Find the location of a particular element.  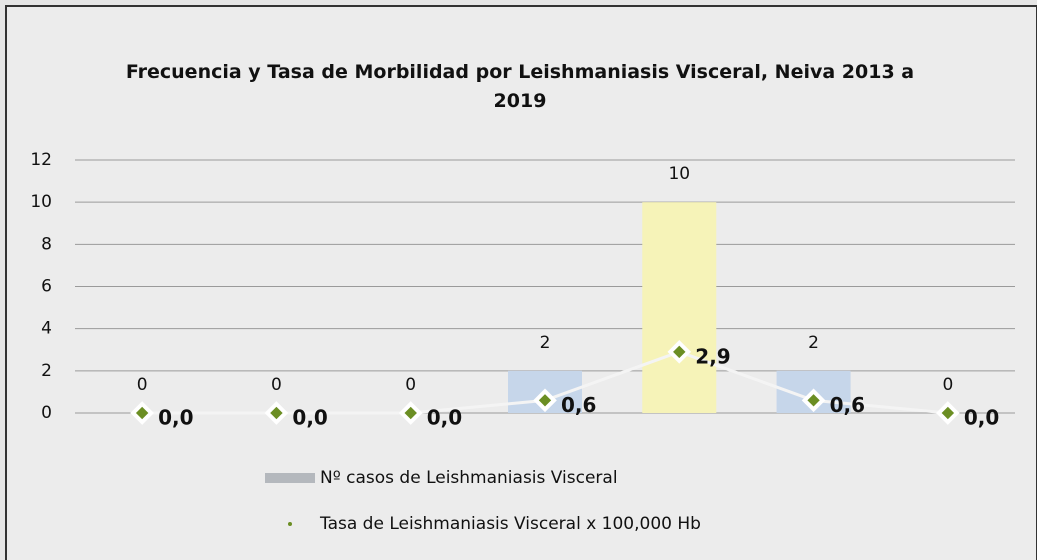

y-tick-label: 2 is located at coordinates (46, 371).